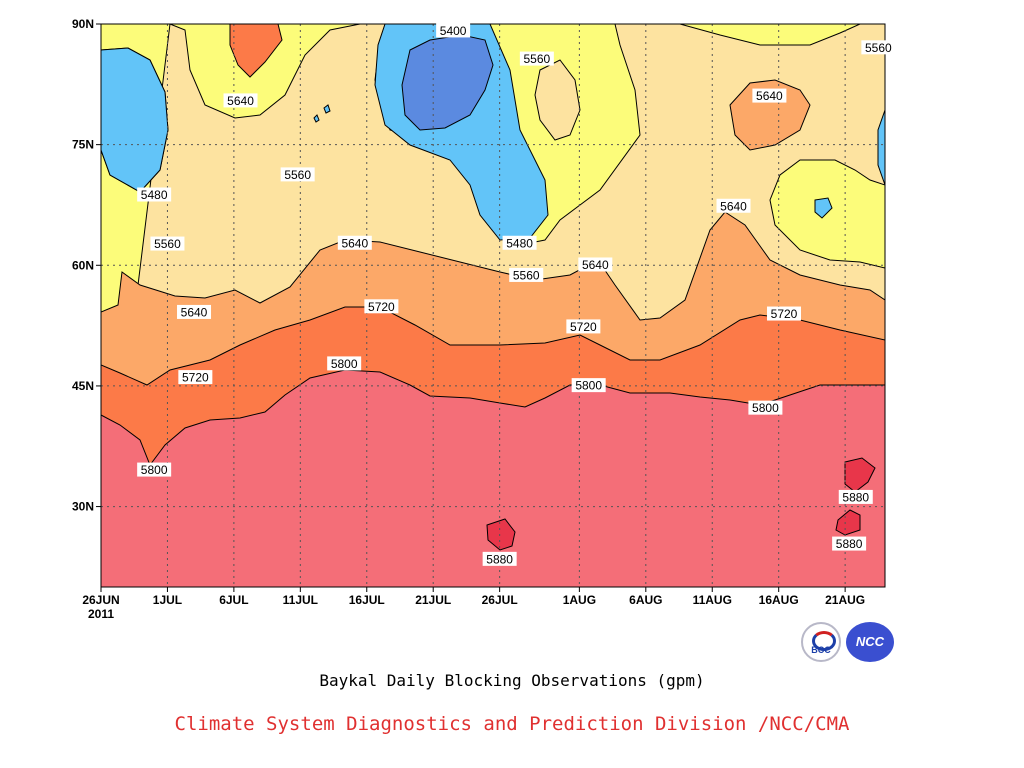 Image resolution: width=1024 pixels, height=768 pixels. I want to click on x-year-label: 2011, so click(101, 614).